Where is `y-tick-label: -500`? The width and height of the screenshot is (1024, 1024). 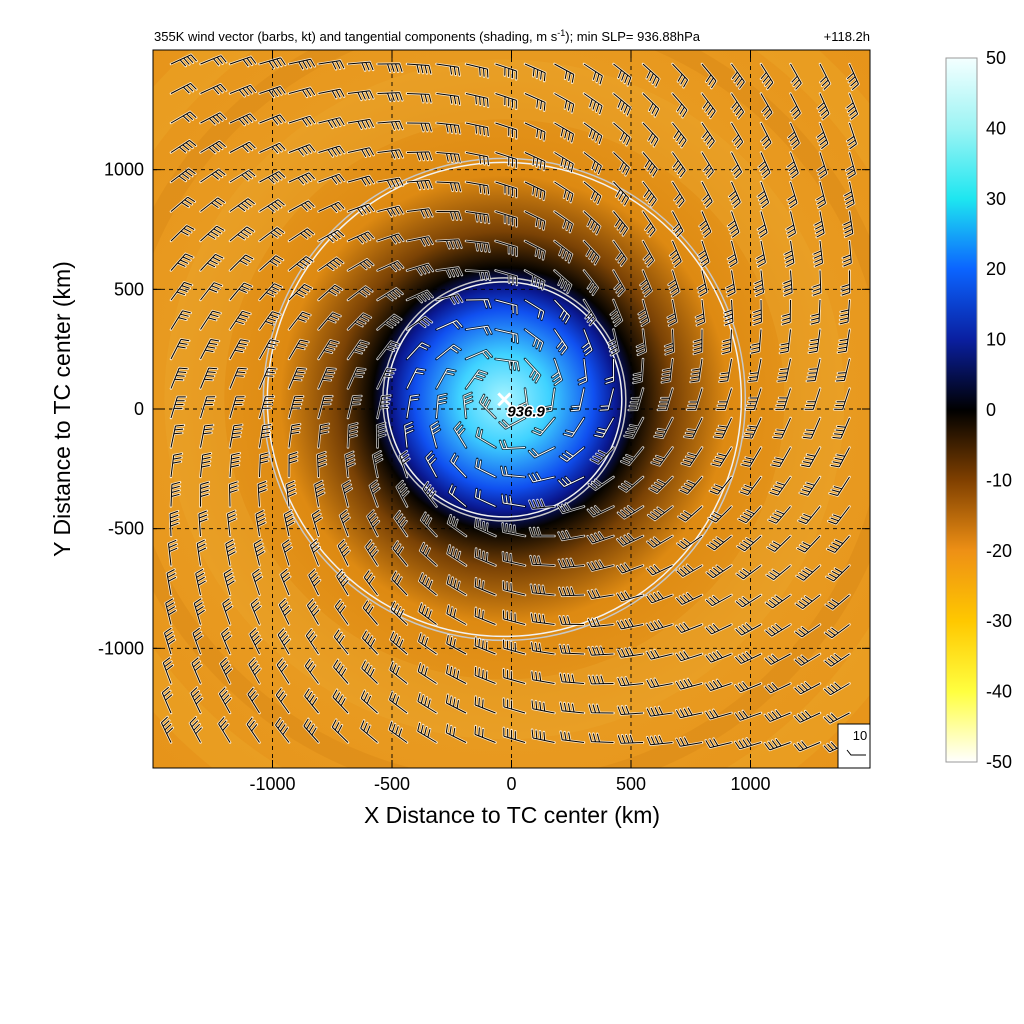 y-tick-label: -500 is located at coordinates (126, 529).